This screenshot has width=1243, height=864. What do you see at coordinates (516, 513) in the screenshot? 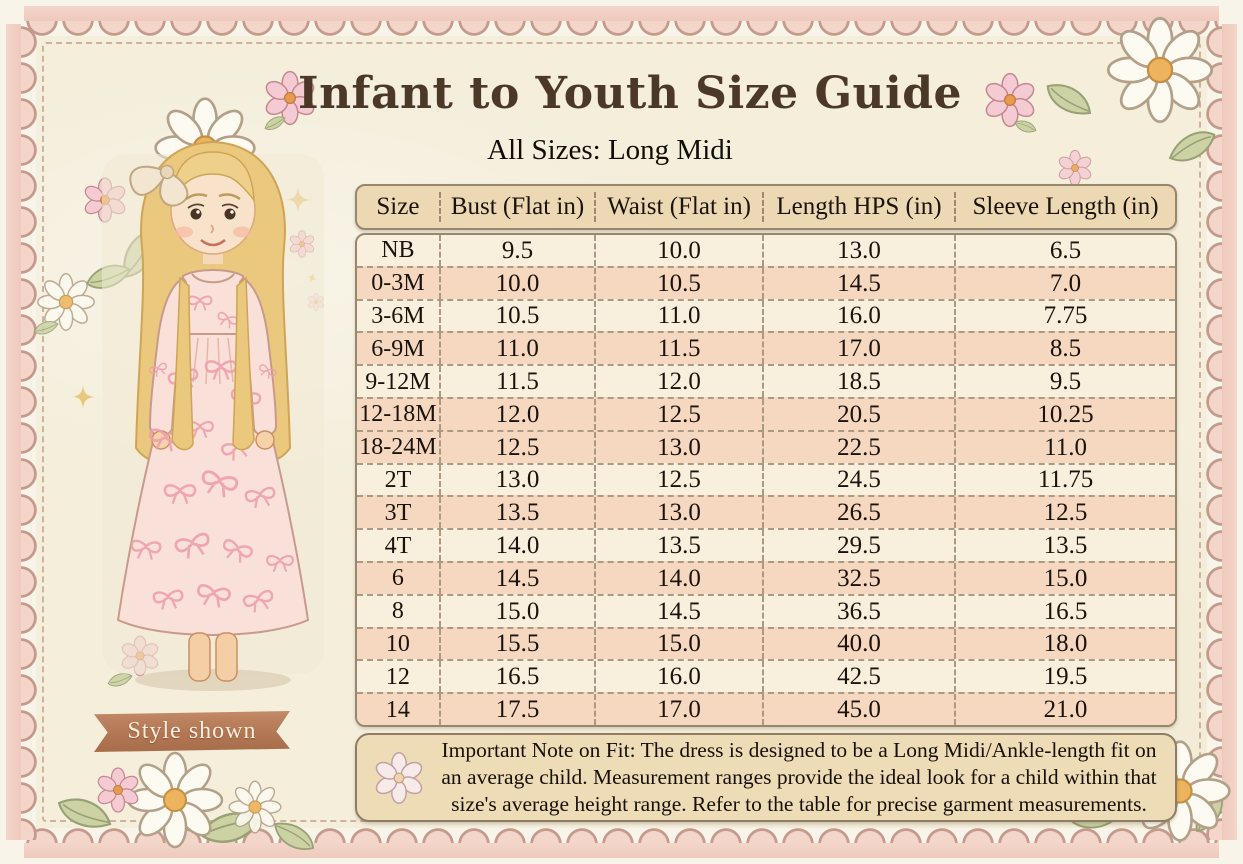
I see `cell-bust: 13.5` at bounding box center [516, 513].